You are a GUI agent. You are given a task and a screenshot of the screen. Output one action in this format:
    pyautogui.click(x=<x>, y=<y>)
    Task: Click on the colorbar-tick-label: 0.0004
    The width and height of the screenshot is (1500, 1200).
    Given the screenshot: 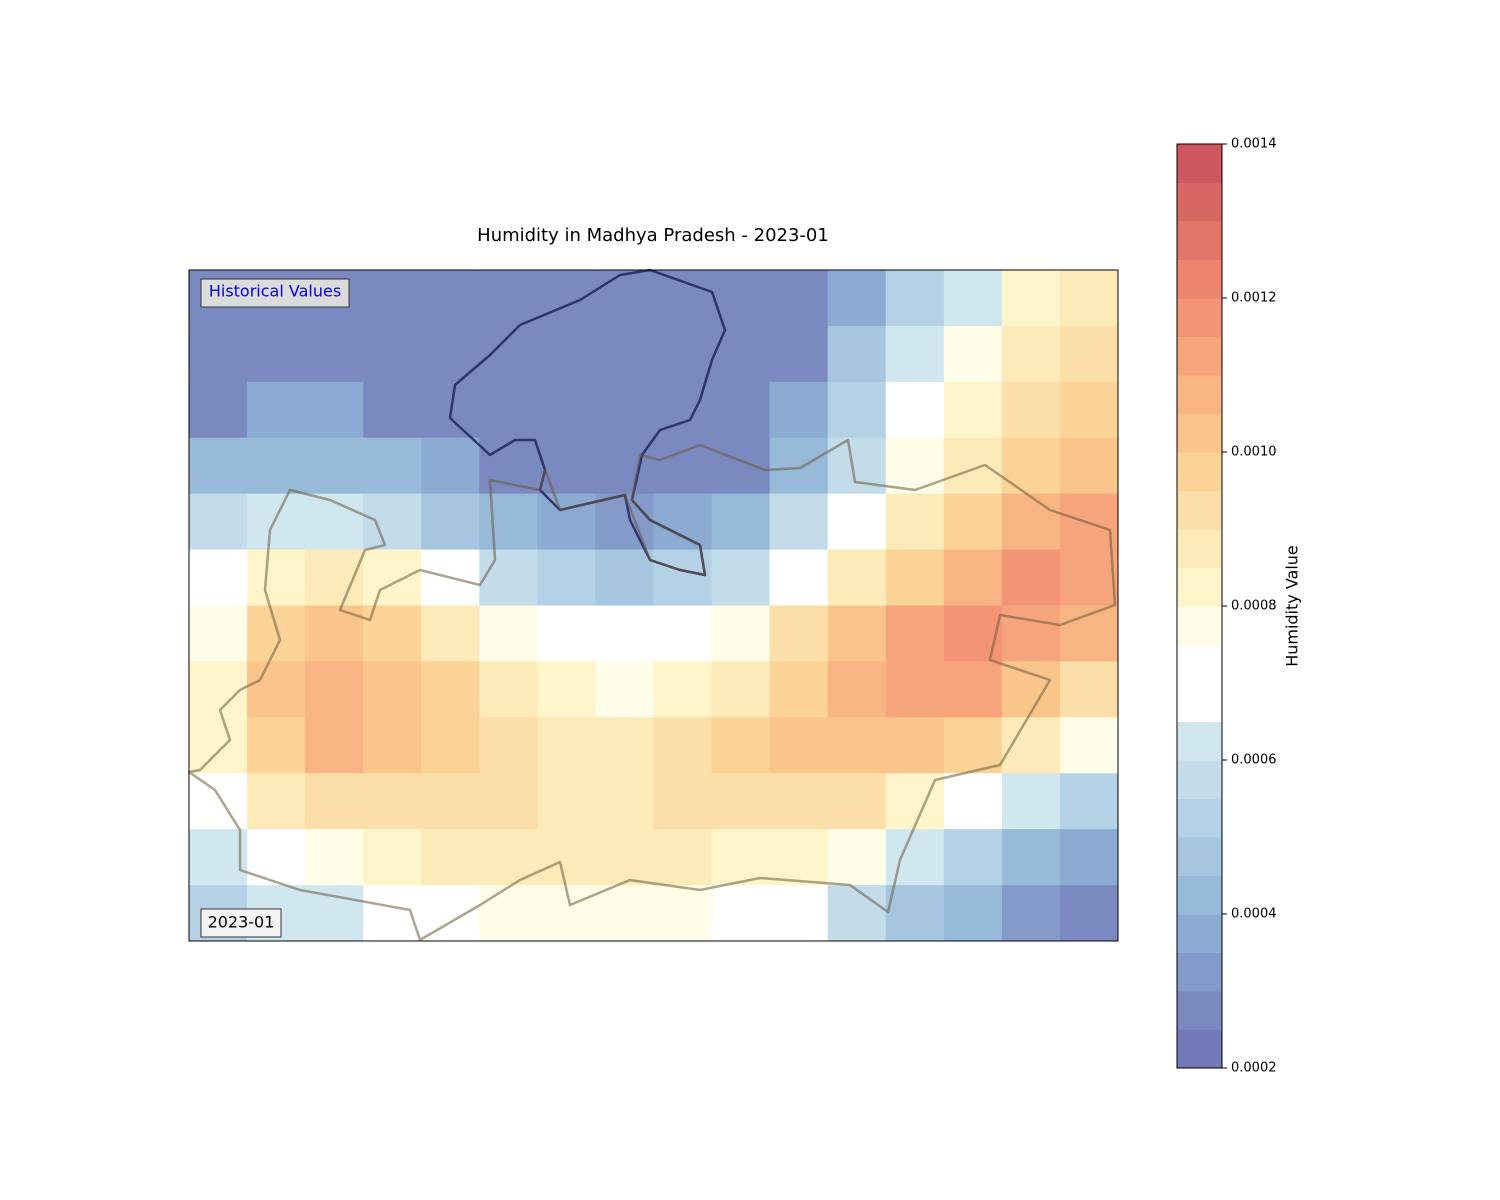 What is the action you would take?
    pyautogui.click(x=1254, y=914)
    